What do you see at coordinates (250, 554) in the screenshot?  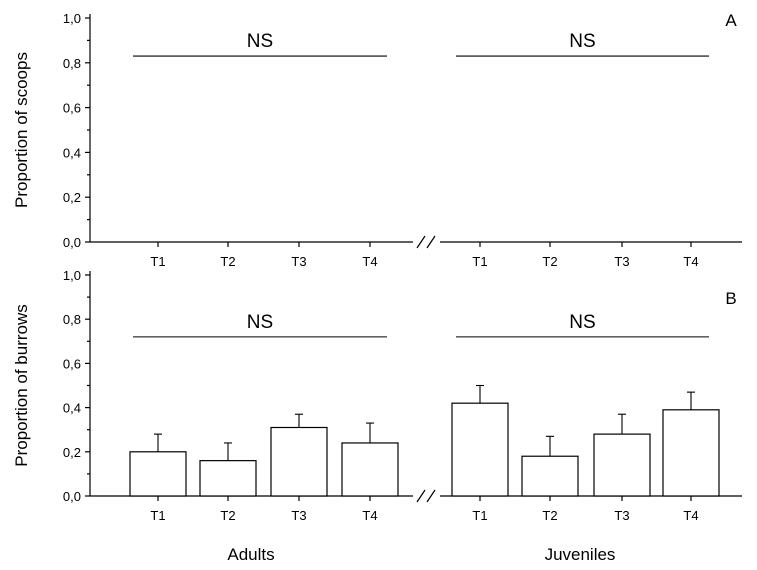 I see `group-label-adults: Adults` at bounding box center [250, 554].